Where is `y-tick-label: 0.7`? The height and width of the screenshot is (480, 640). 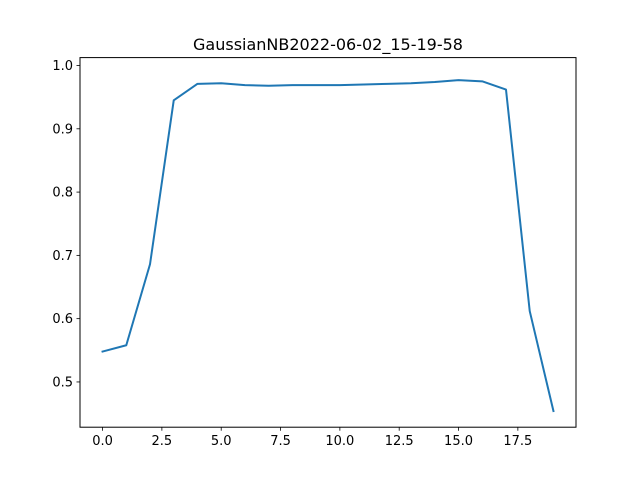 y-tick-label: 0.7 is located at coordinates (62, 256).